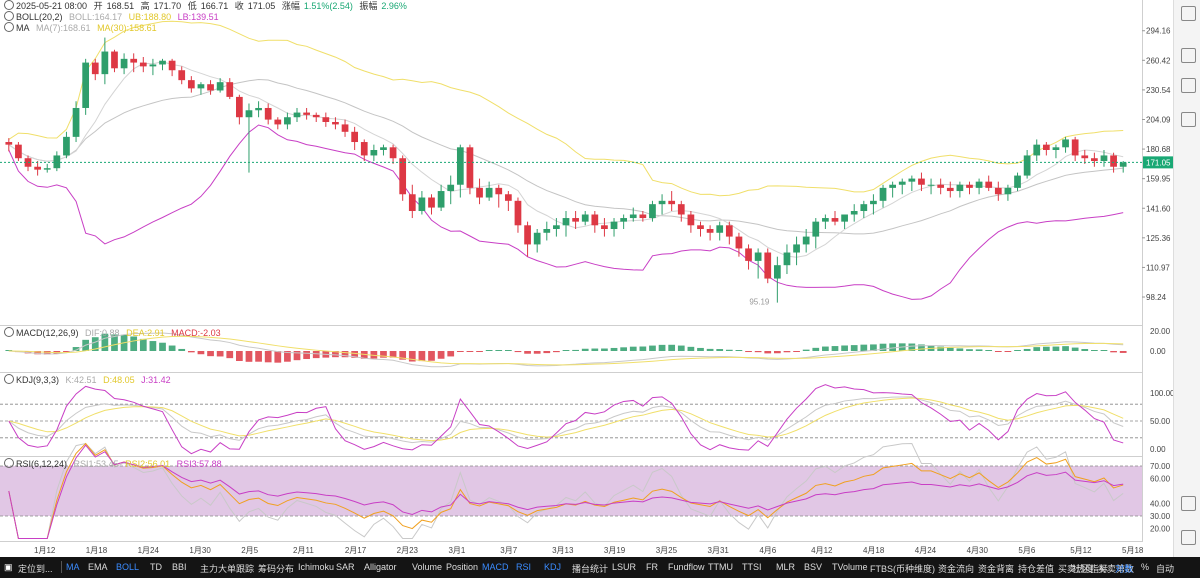  Describe the element at coordinates (9, 332) in the screenshot. I see `macd-settings-icon` at that location.